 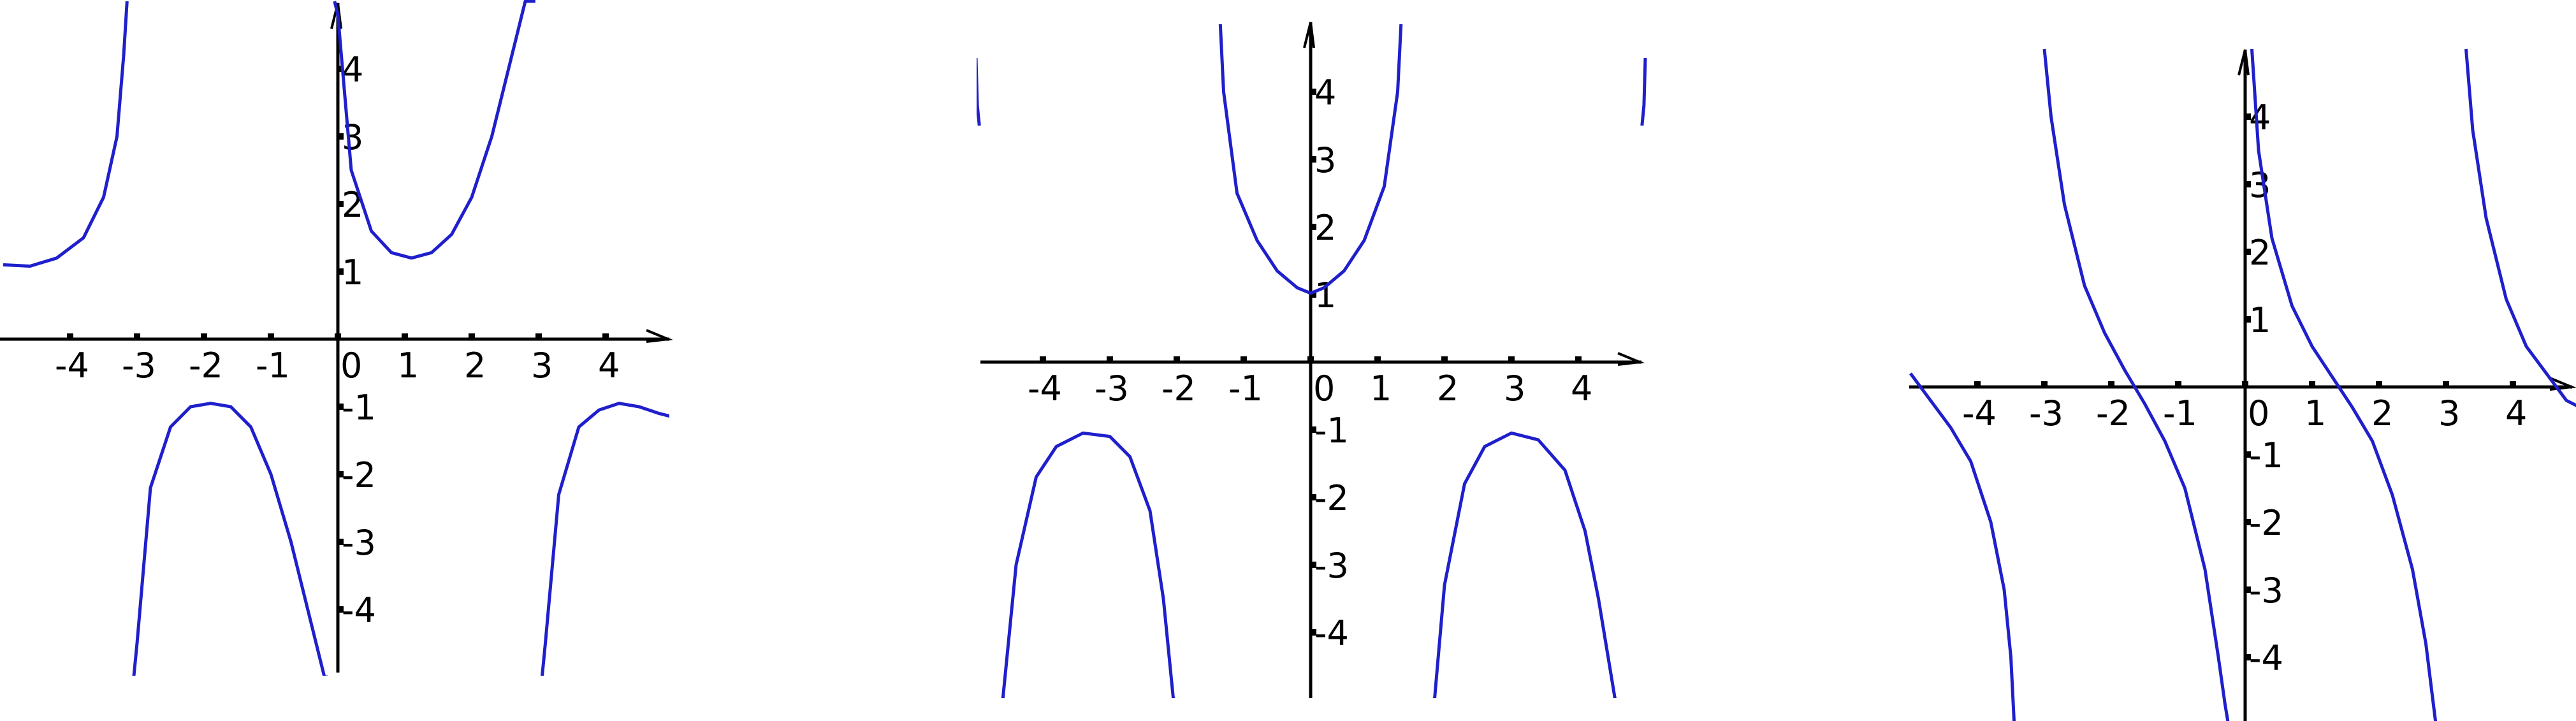 I want to click on x-axis-arrow, so click(x=1631, y=359).